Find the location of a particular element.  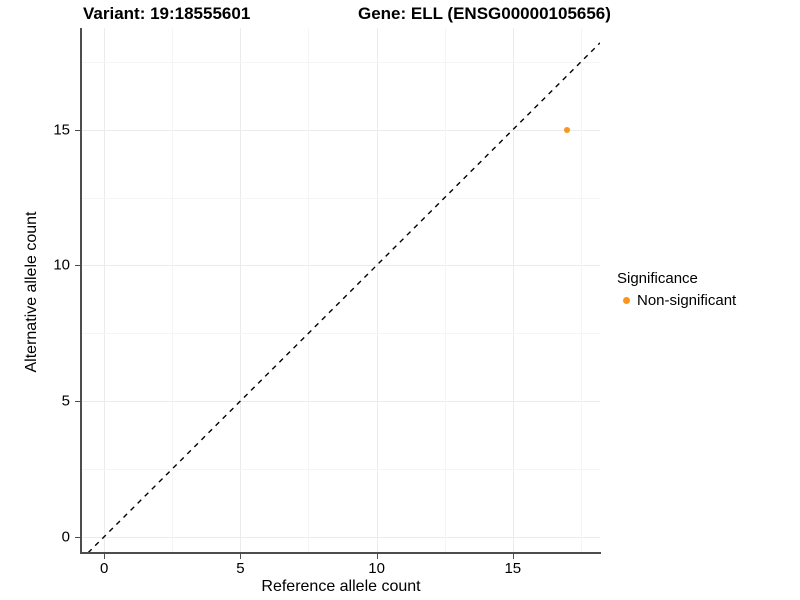

legend-item: Non-significant is located at coordinates (676, 300).